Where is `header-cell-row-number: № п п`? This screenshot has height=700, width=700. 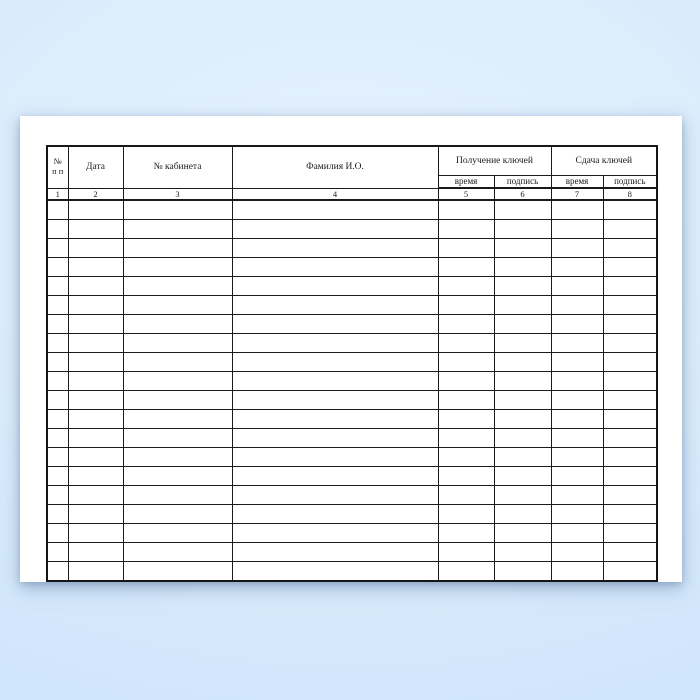
header-cell-row-number: № п п is located at coordinates (57, 167).